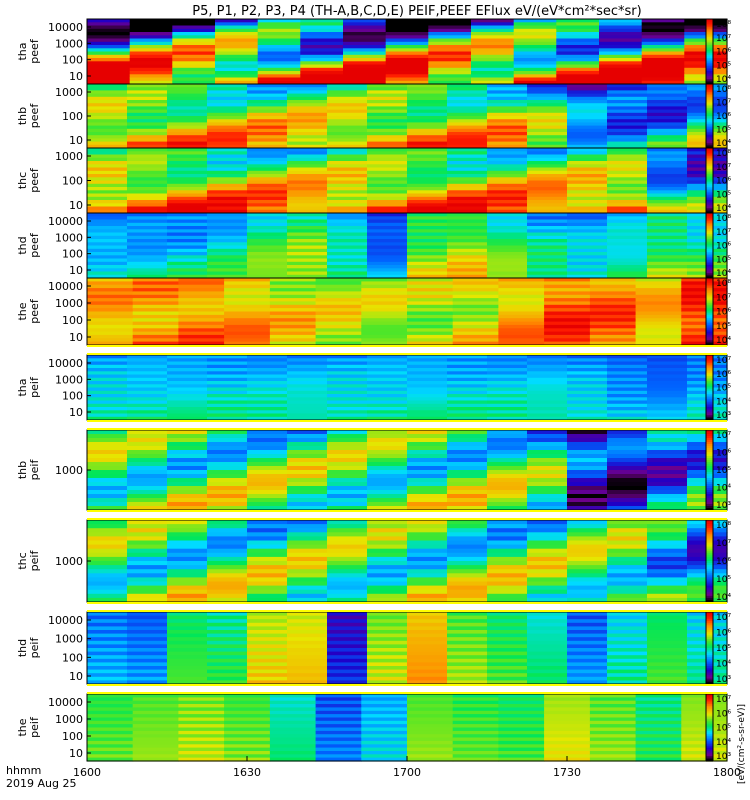 The image size is (750, 800). Describe the element at coordinates (69, 719) in the screenshot. I see `y-tick-label: 1000` at that location.